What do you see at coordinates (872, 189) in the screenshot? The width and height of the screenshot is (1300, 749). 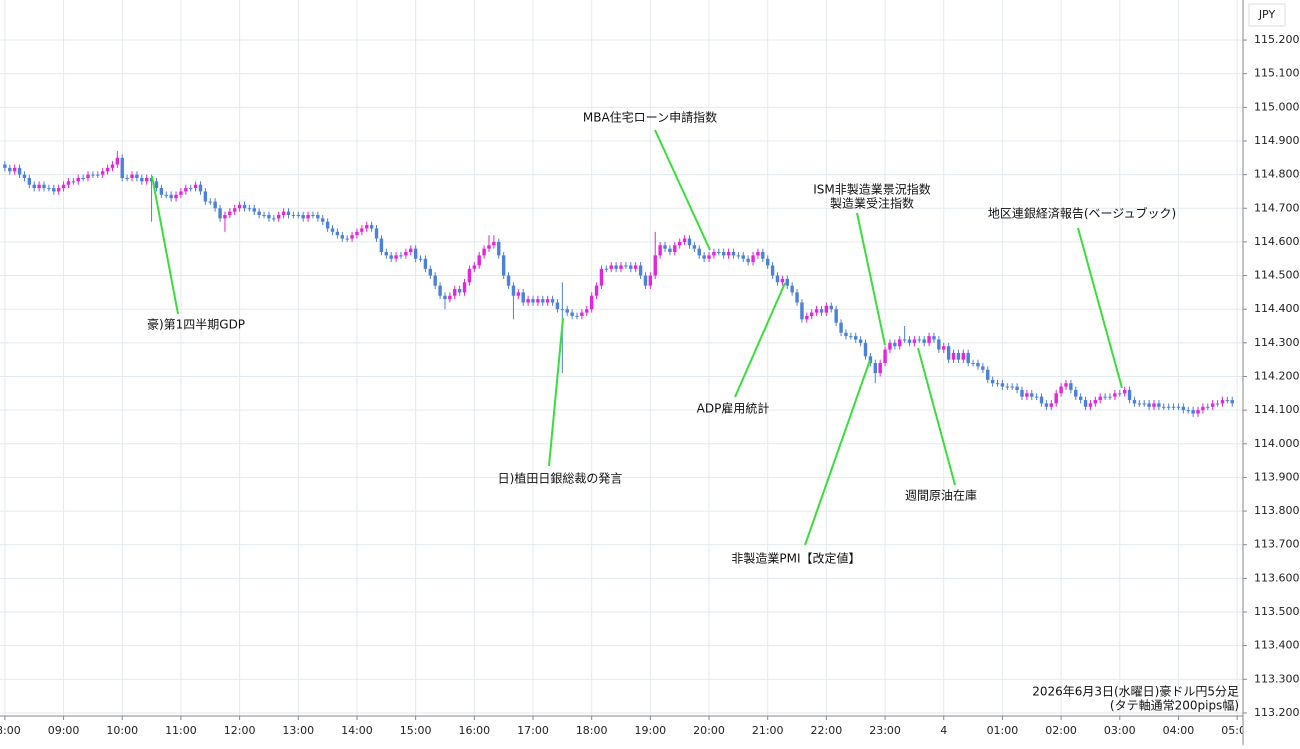 I see `annotation-text: ISM非製造業景況指数` at bounding box center [872, 189].